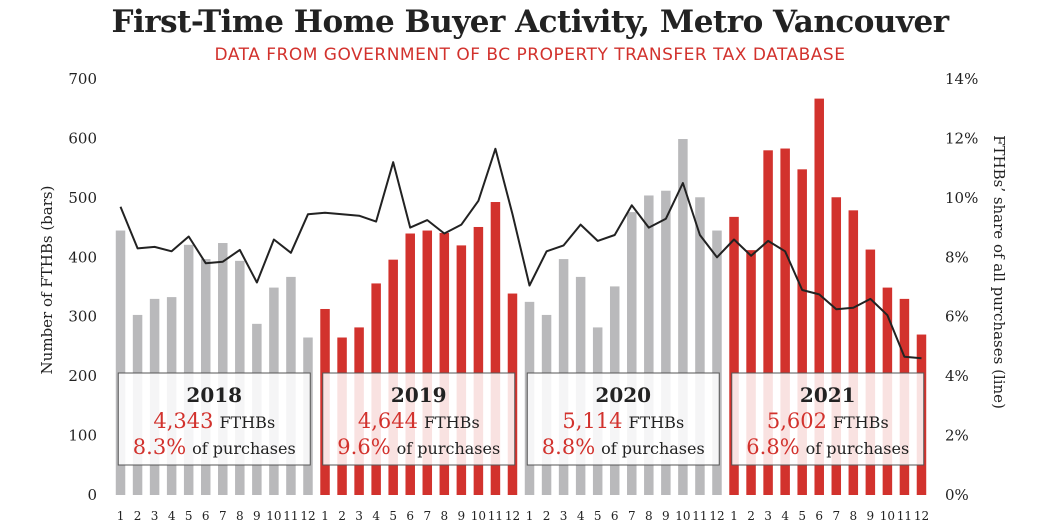  What do you see at coordinates (623, 395) in the screenshot?
I see `year-box-year: 2020` at bounding box center [623, 395].